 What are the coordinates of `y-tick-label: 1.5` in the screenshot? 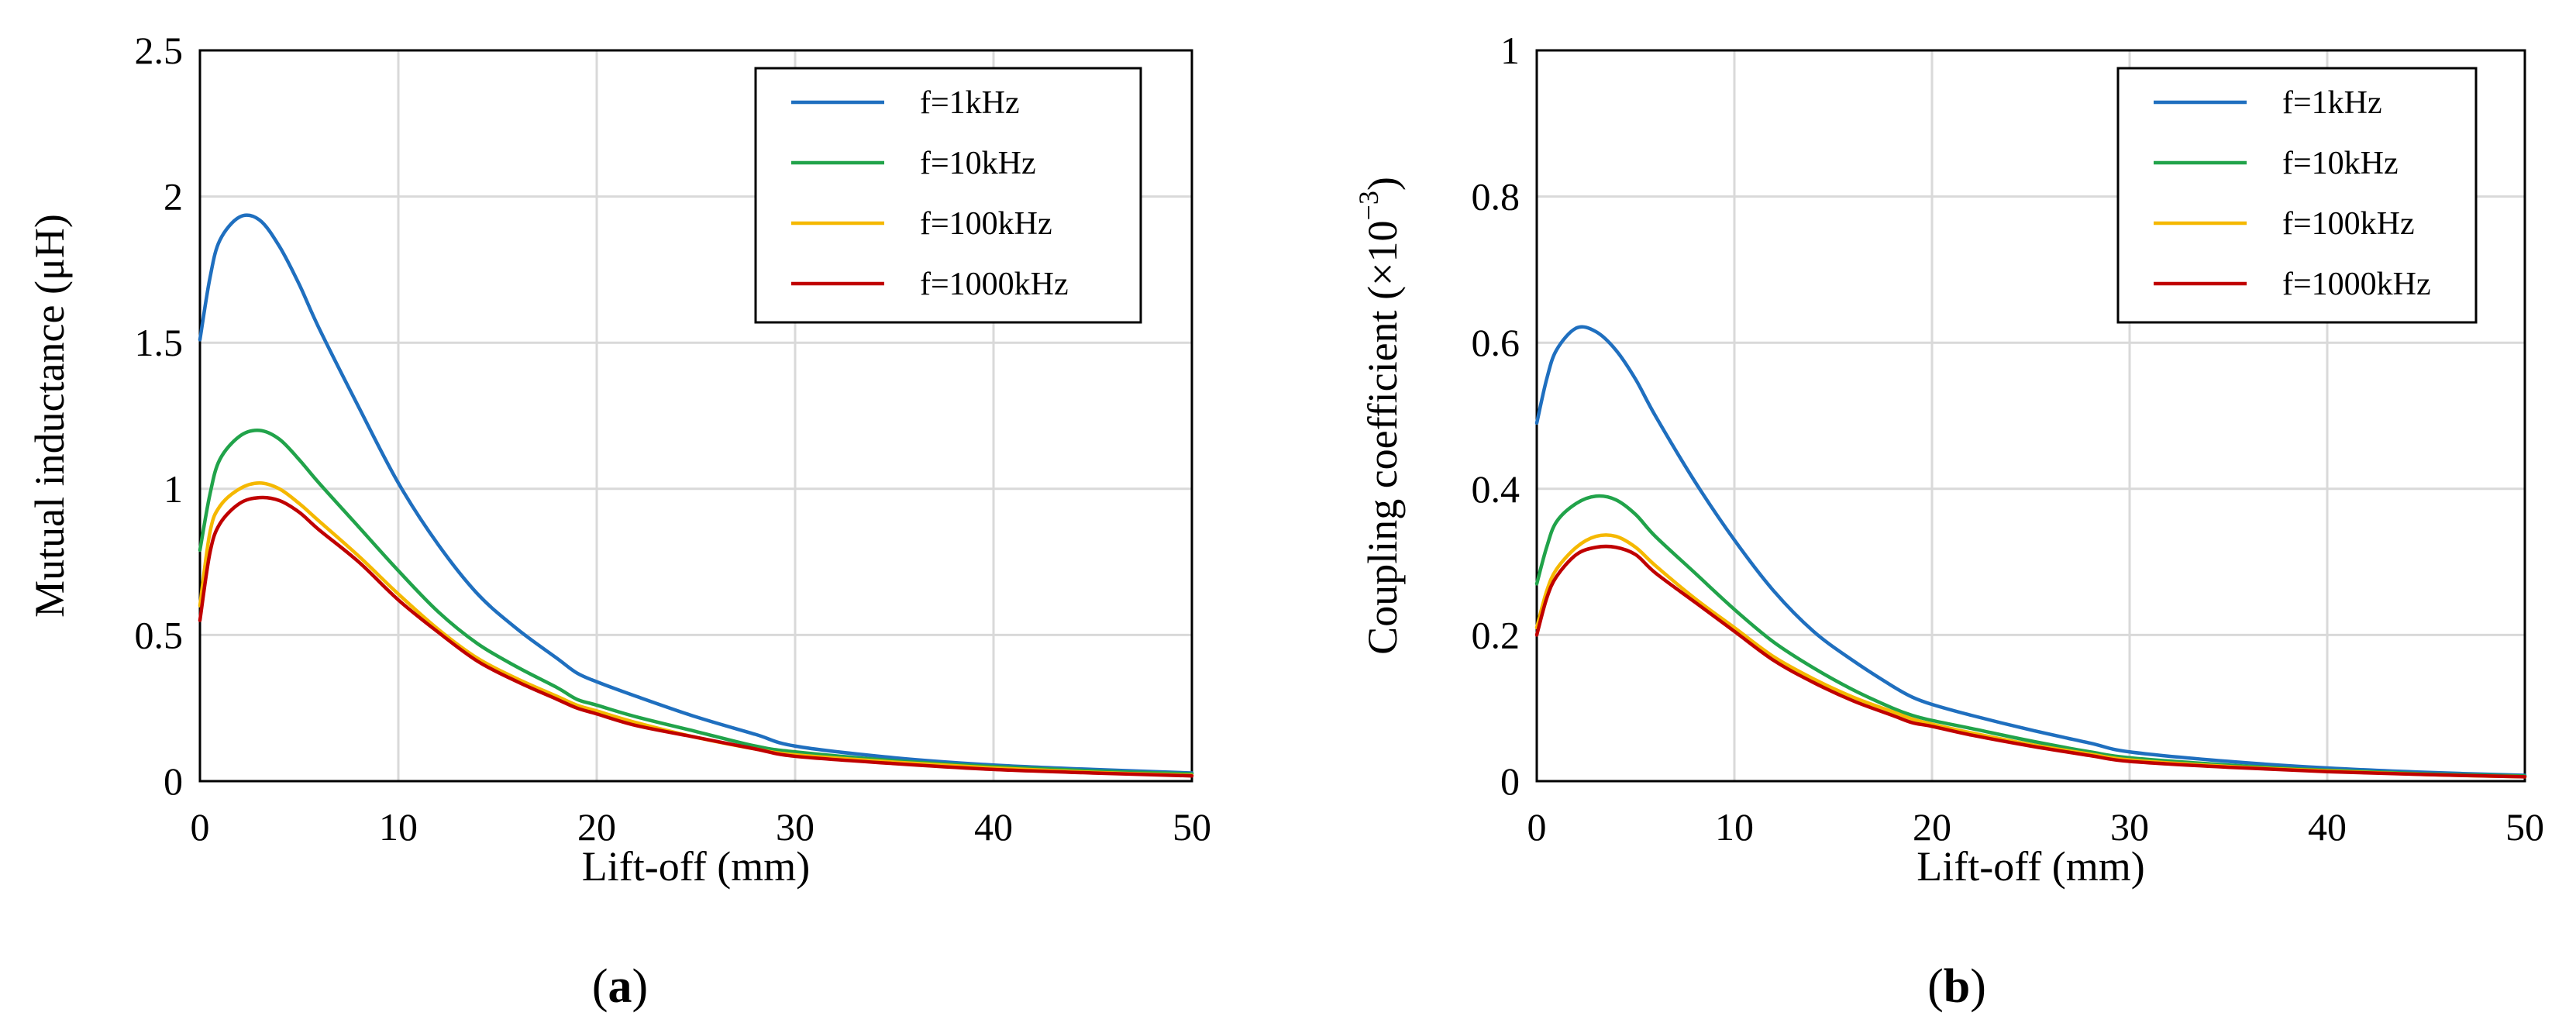 It's located at (159, 342).